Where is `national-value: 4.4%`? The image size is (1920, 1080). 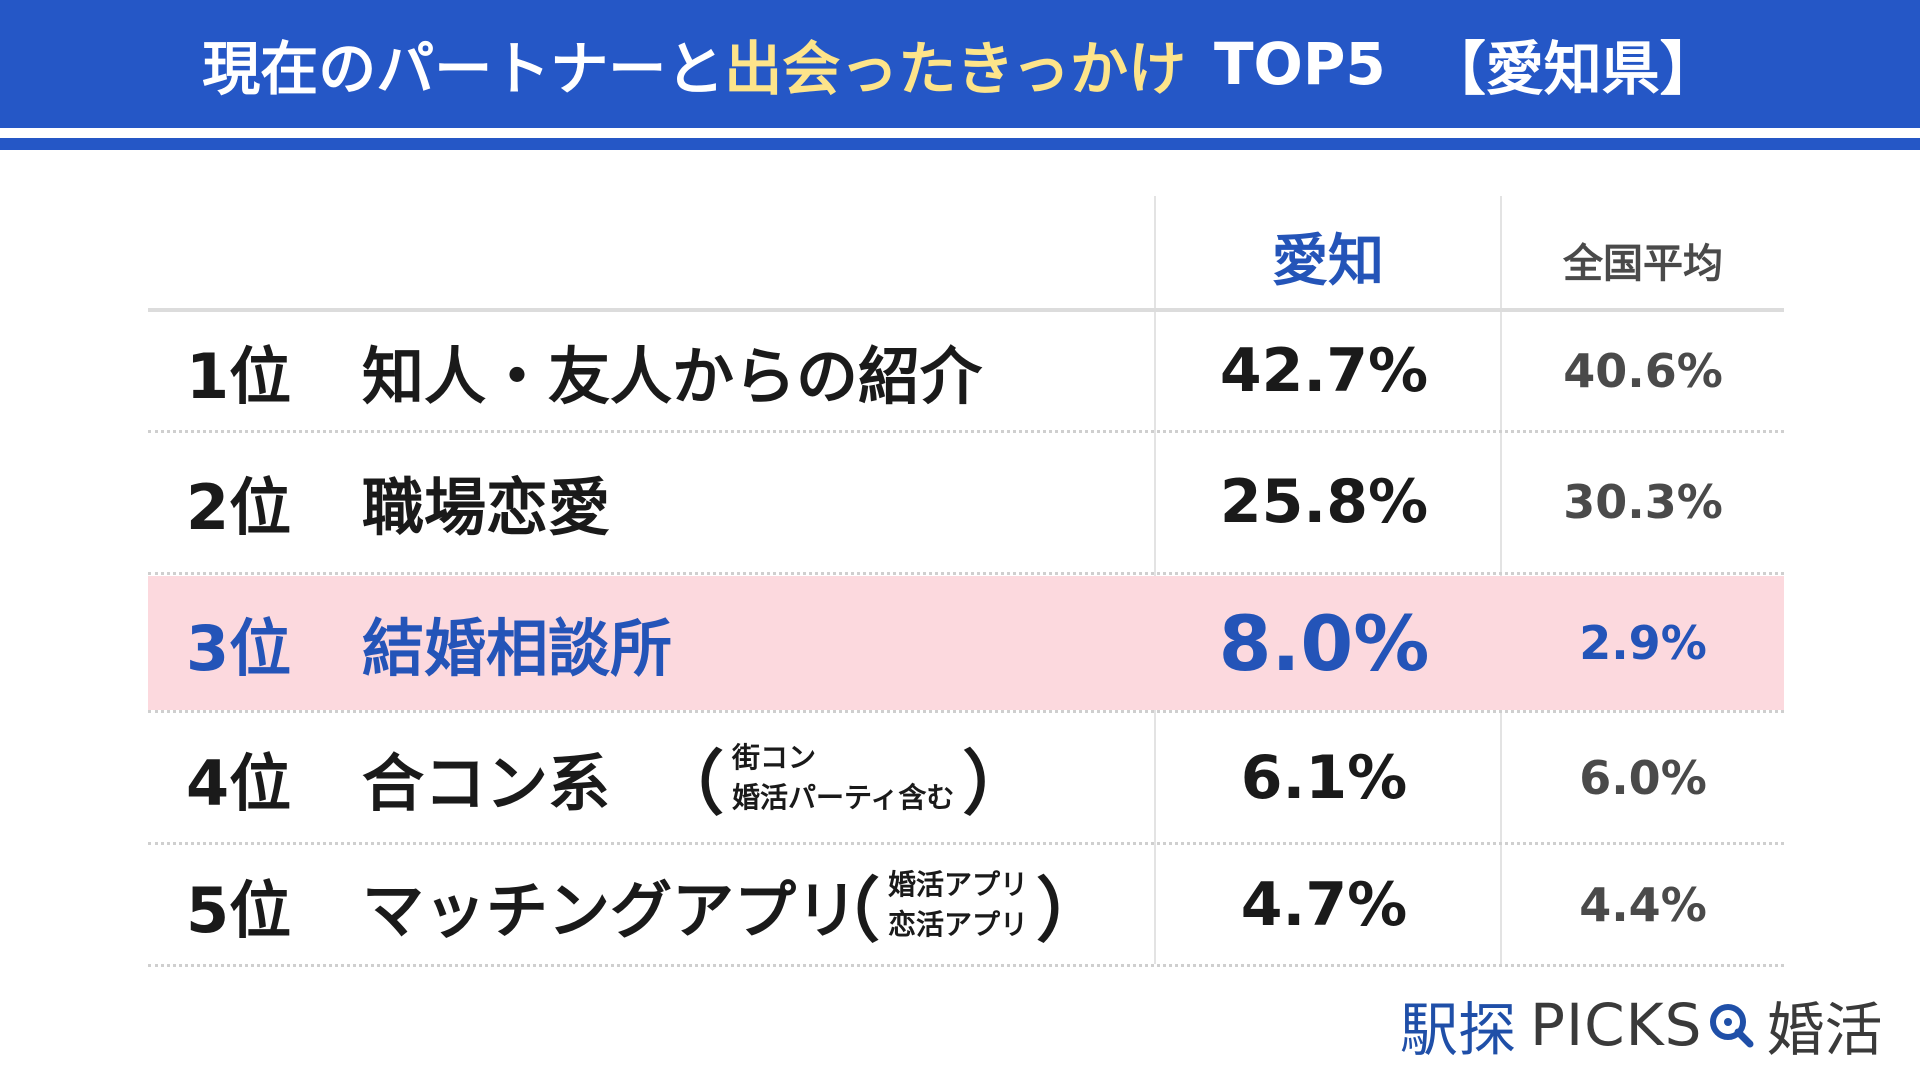
national-value: 4.4% is located at coordinates (1643, 905).